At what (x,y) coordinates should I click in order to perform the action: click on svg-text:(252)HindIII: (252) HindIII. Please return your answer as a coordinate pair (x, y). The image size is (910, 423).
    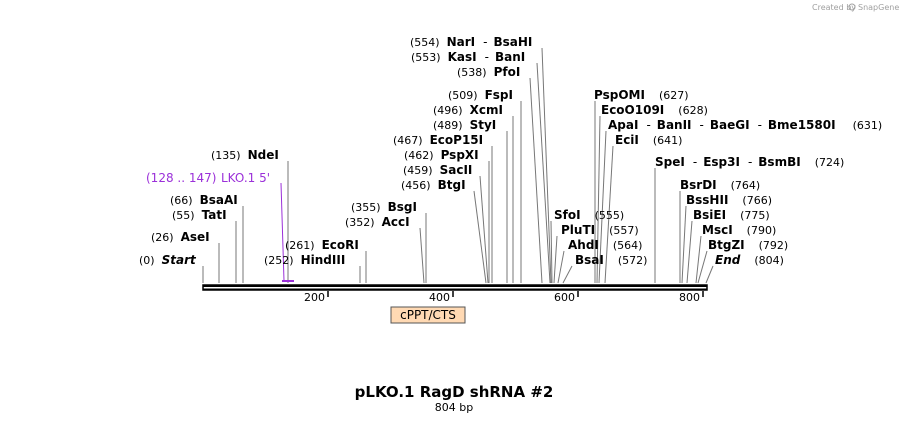
    Looking at the image, I should click on (304, 260).